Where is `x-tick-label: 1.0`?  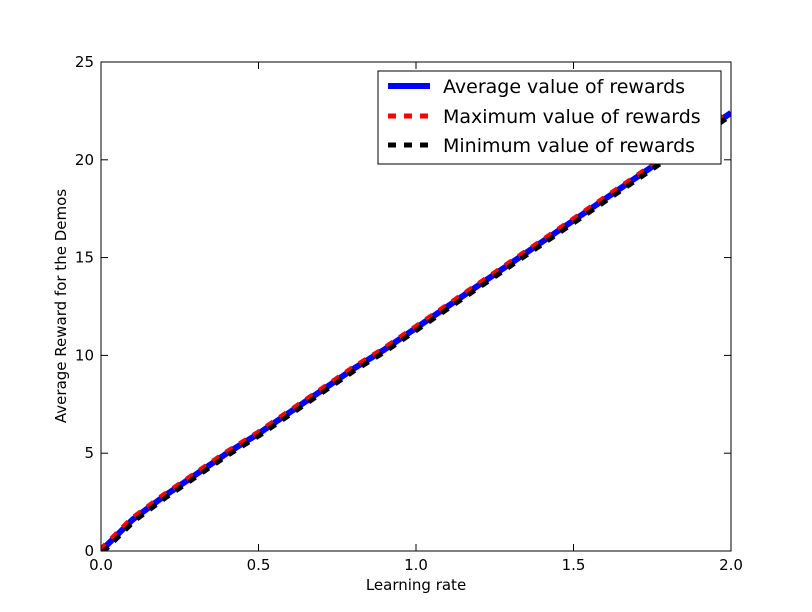 x-tick-label: 1.0 is located at coordinates (416, 565).